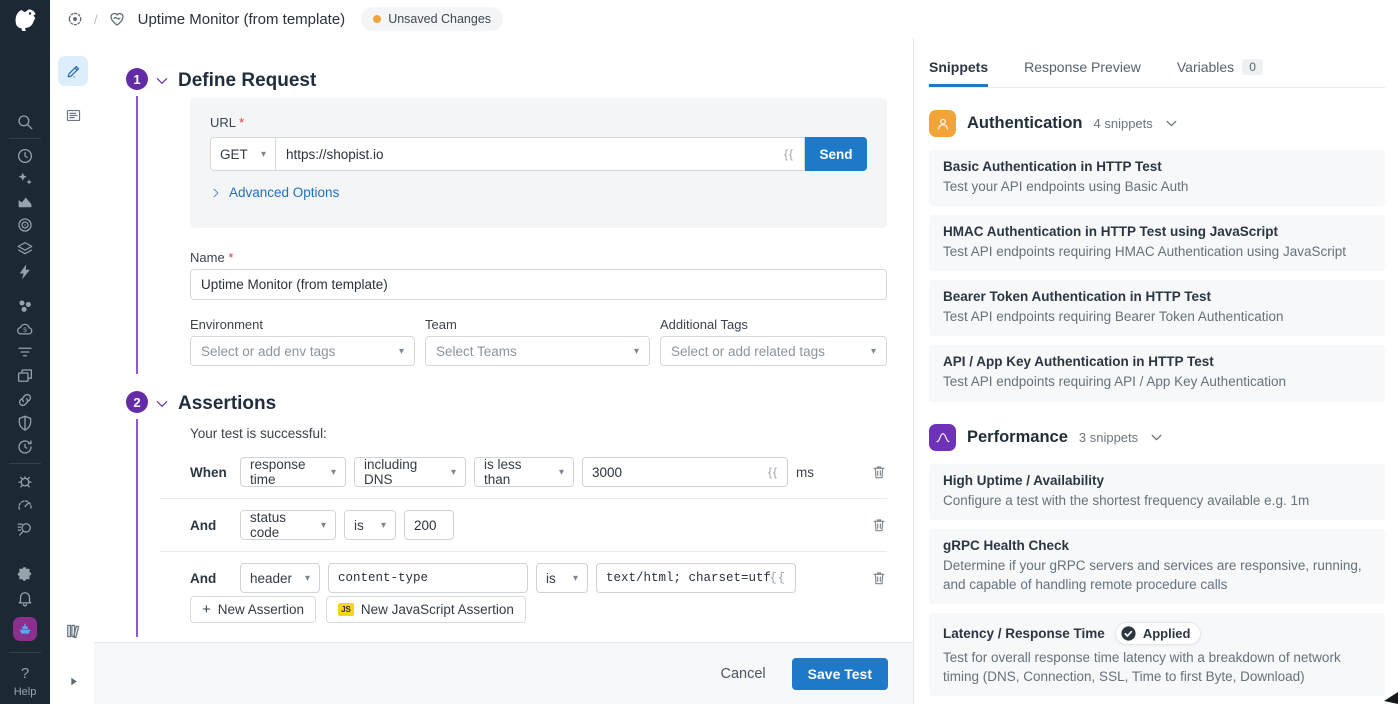 This screenshot has height=704, width=1400. I want to click on tab-snippets: Snippets, so click(959, 73).